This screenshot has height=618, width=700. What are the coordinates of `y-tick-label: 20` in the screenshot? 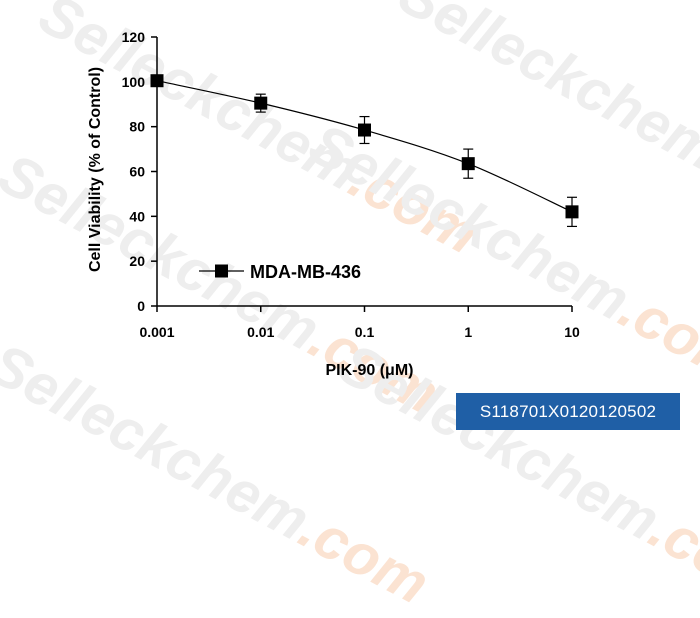 It's located at (137, 261).